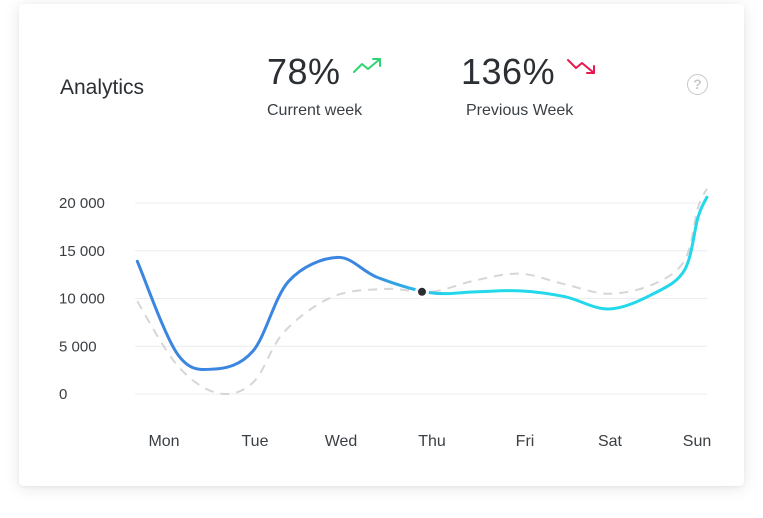 This screenshot has width=763, height=518. I want to click on x-tick-label: Sat, so click(610, 441).